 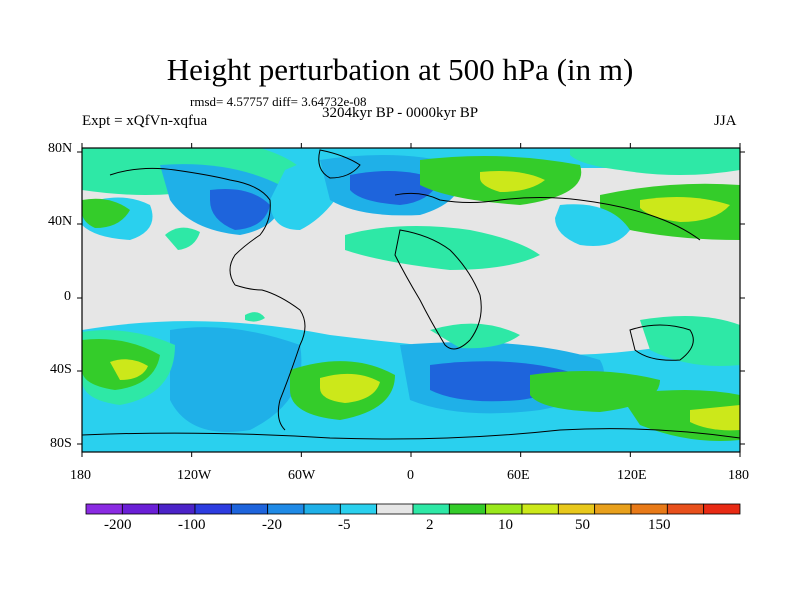 I want to click on colorbar, so click(x=413, y=509).